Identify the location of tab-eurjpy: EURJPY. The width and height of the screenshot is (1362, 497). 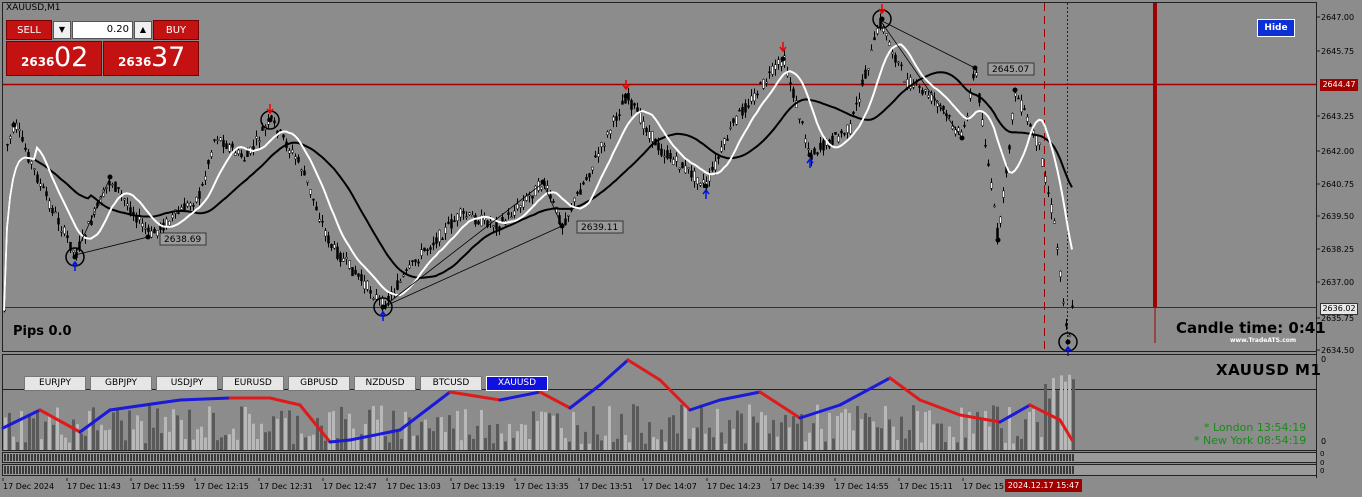
(55, 383).